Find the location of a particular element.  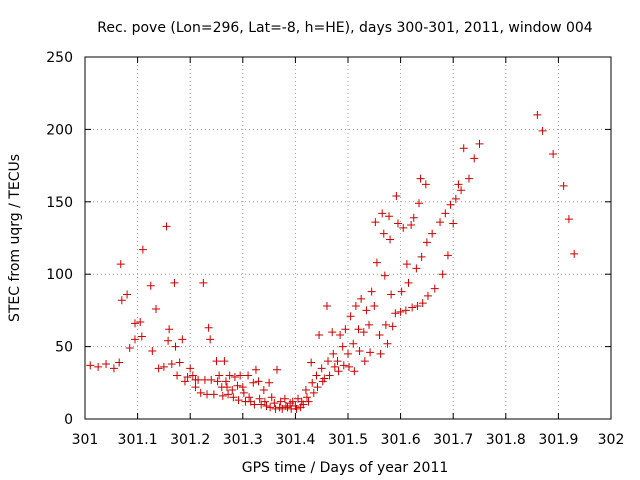

y-tick-label: 100 is located at coordinates (59, 275).